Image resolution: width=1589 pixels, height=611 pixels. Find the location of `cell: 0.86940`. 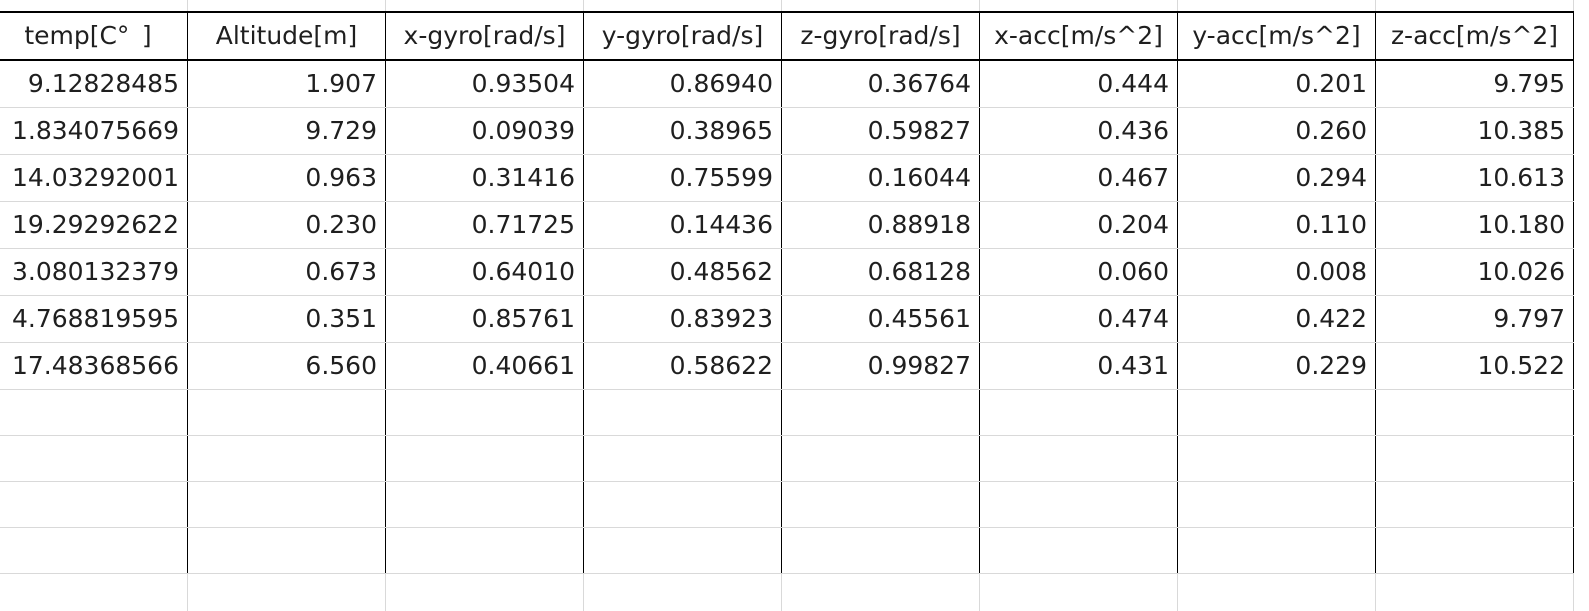

cell: 0.86940 is located at coordinates (682, 84).